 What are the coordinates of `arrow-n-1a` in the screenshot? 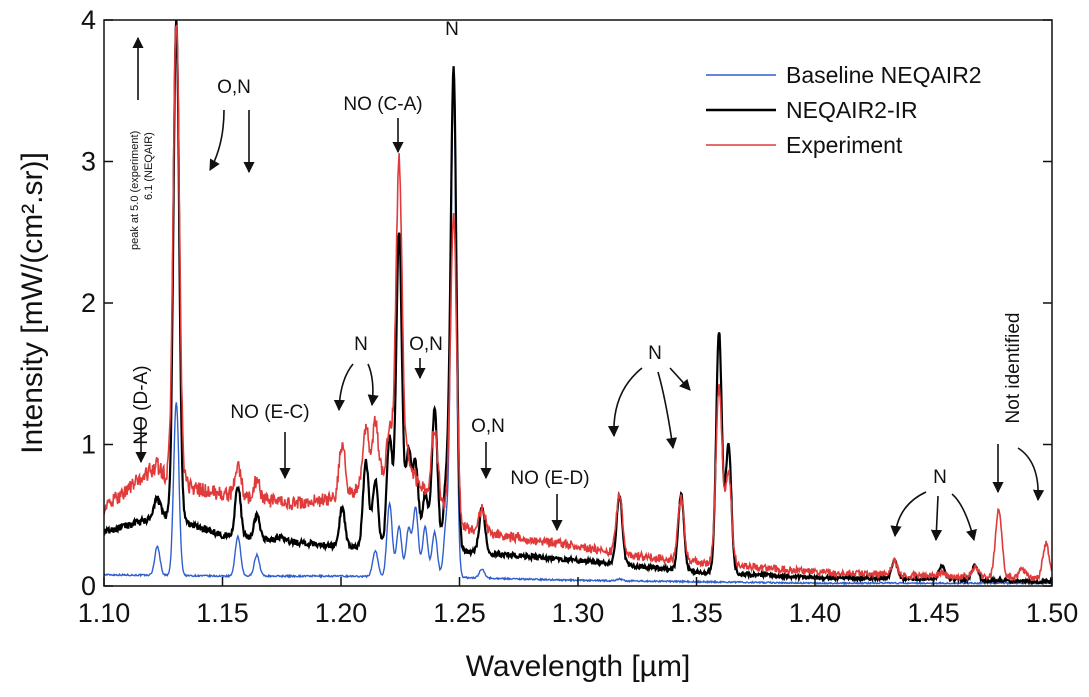 It's located at (343, 387).